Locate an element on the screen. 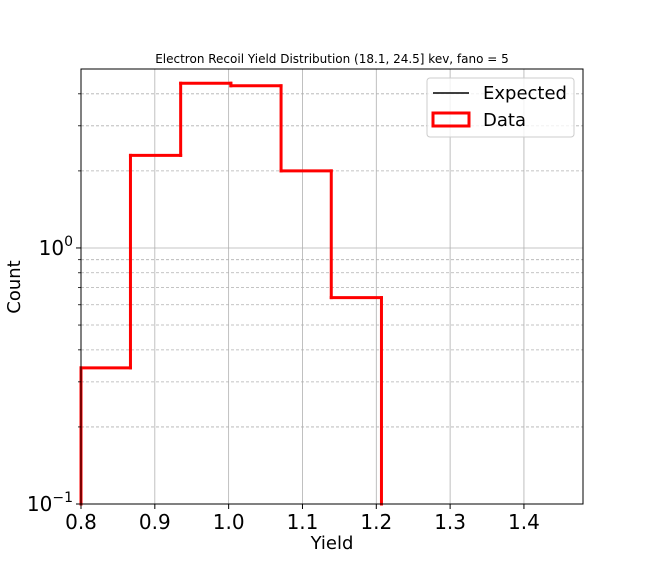 The height and width of the screenshot is (576, 648). x-tick-label: 0.9 is located at coordinates (155, 522).